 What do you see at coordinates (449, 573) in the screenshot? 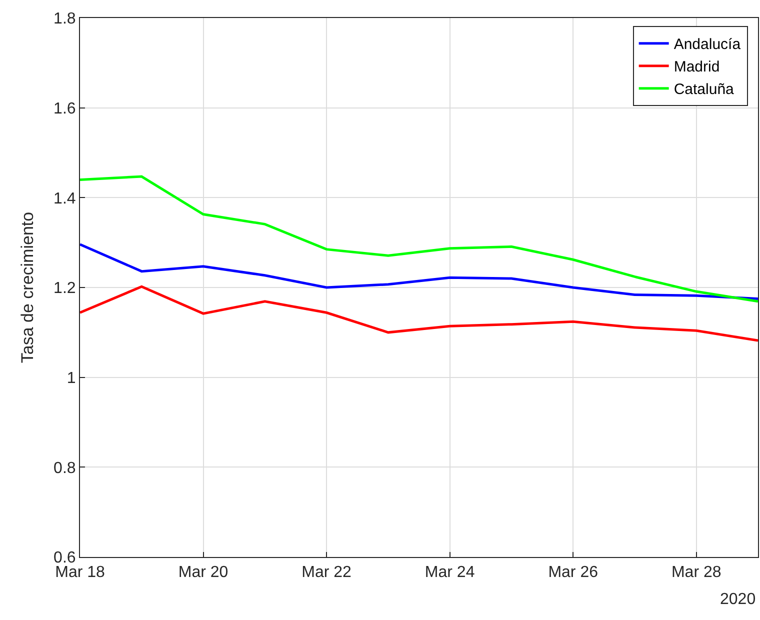
I see `x-tick-label: Mar 24` at bounding box center [449, 573].